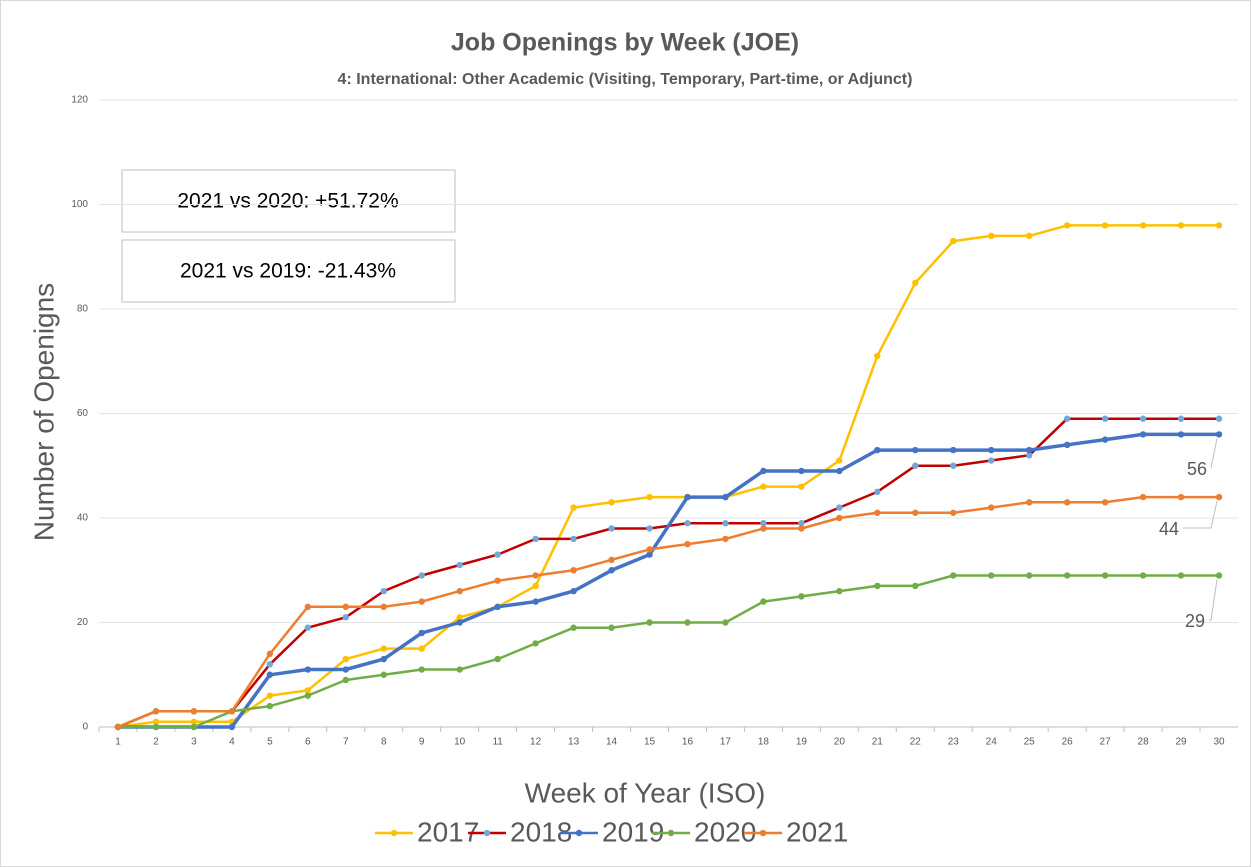 Image resolution: width=1251 pixels, height=867 pixels. What do you see at coordinates (726, 742) in the screenshot?
I see `x-tick-label: 17` at bounding box center [726, 742].